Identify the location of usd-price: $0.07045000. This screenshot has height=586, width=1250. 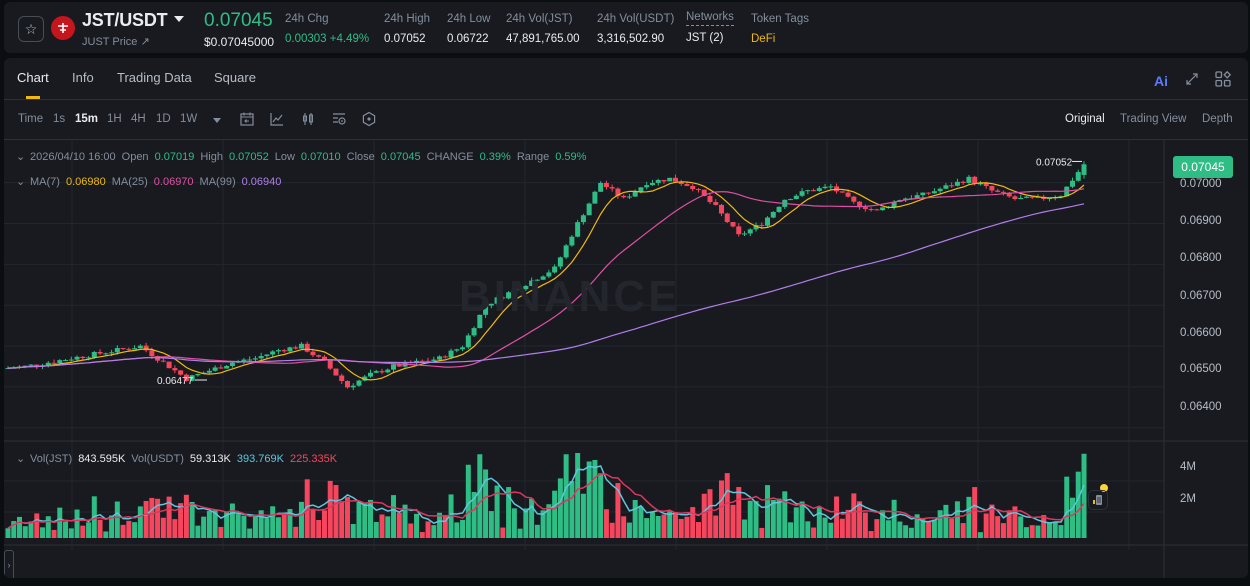
(239, 42).